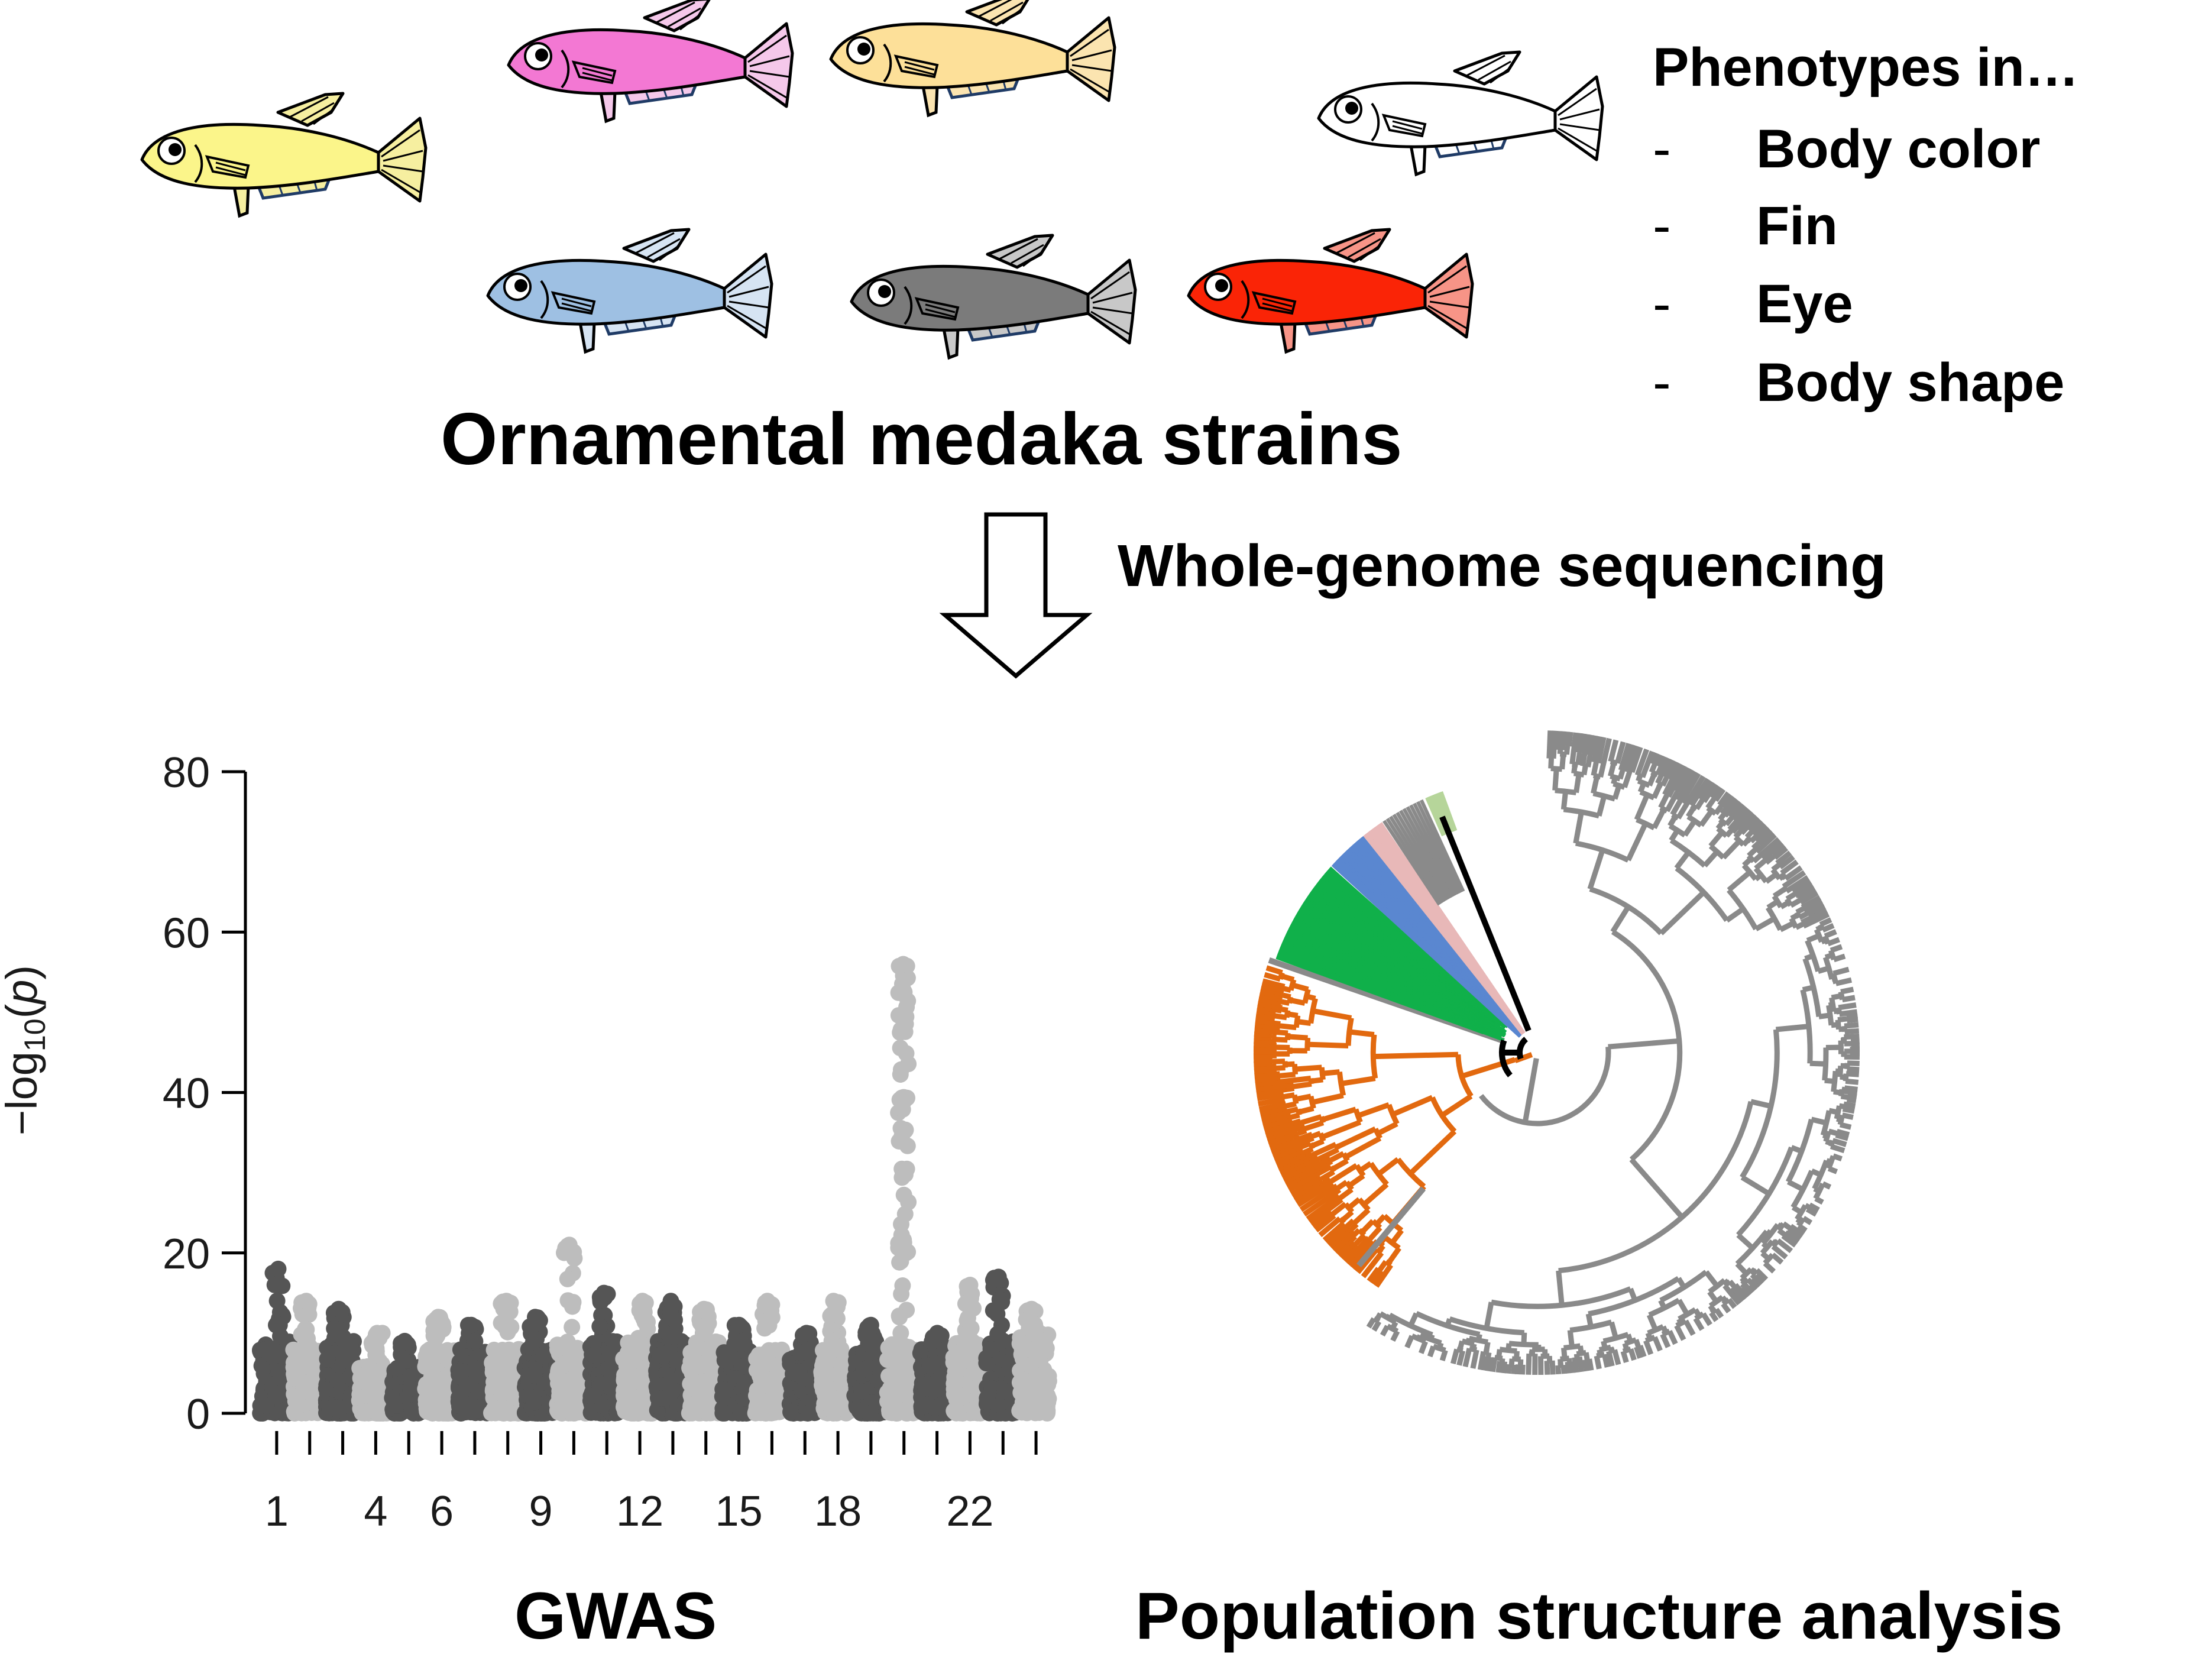  I want to click on phenotype-item: - Eye, so click(1753, 304).